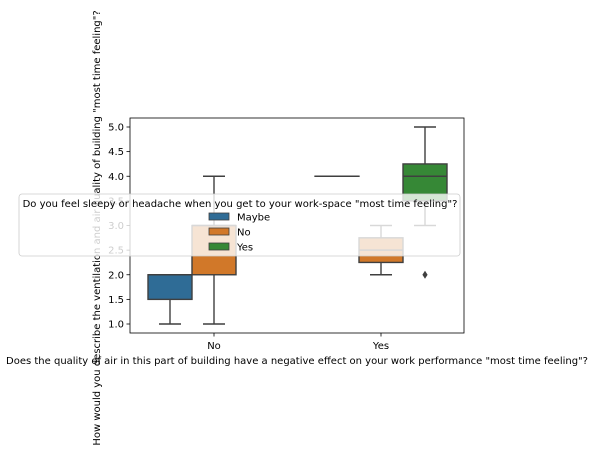  I want to click on x-tick-label: No, so click(214, 346).